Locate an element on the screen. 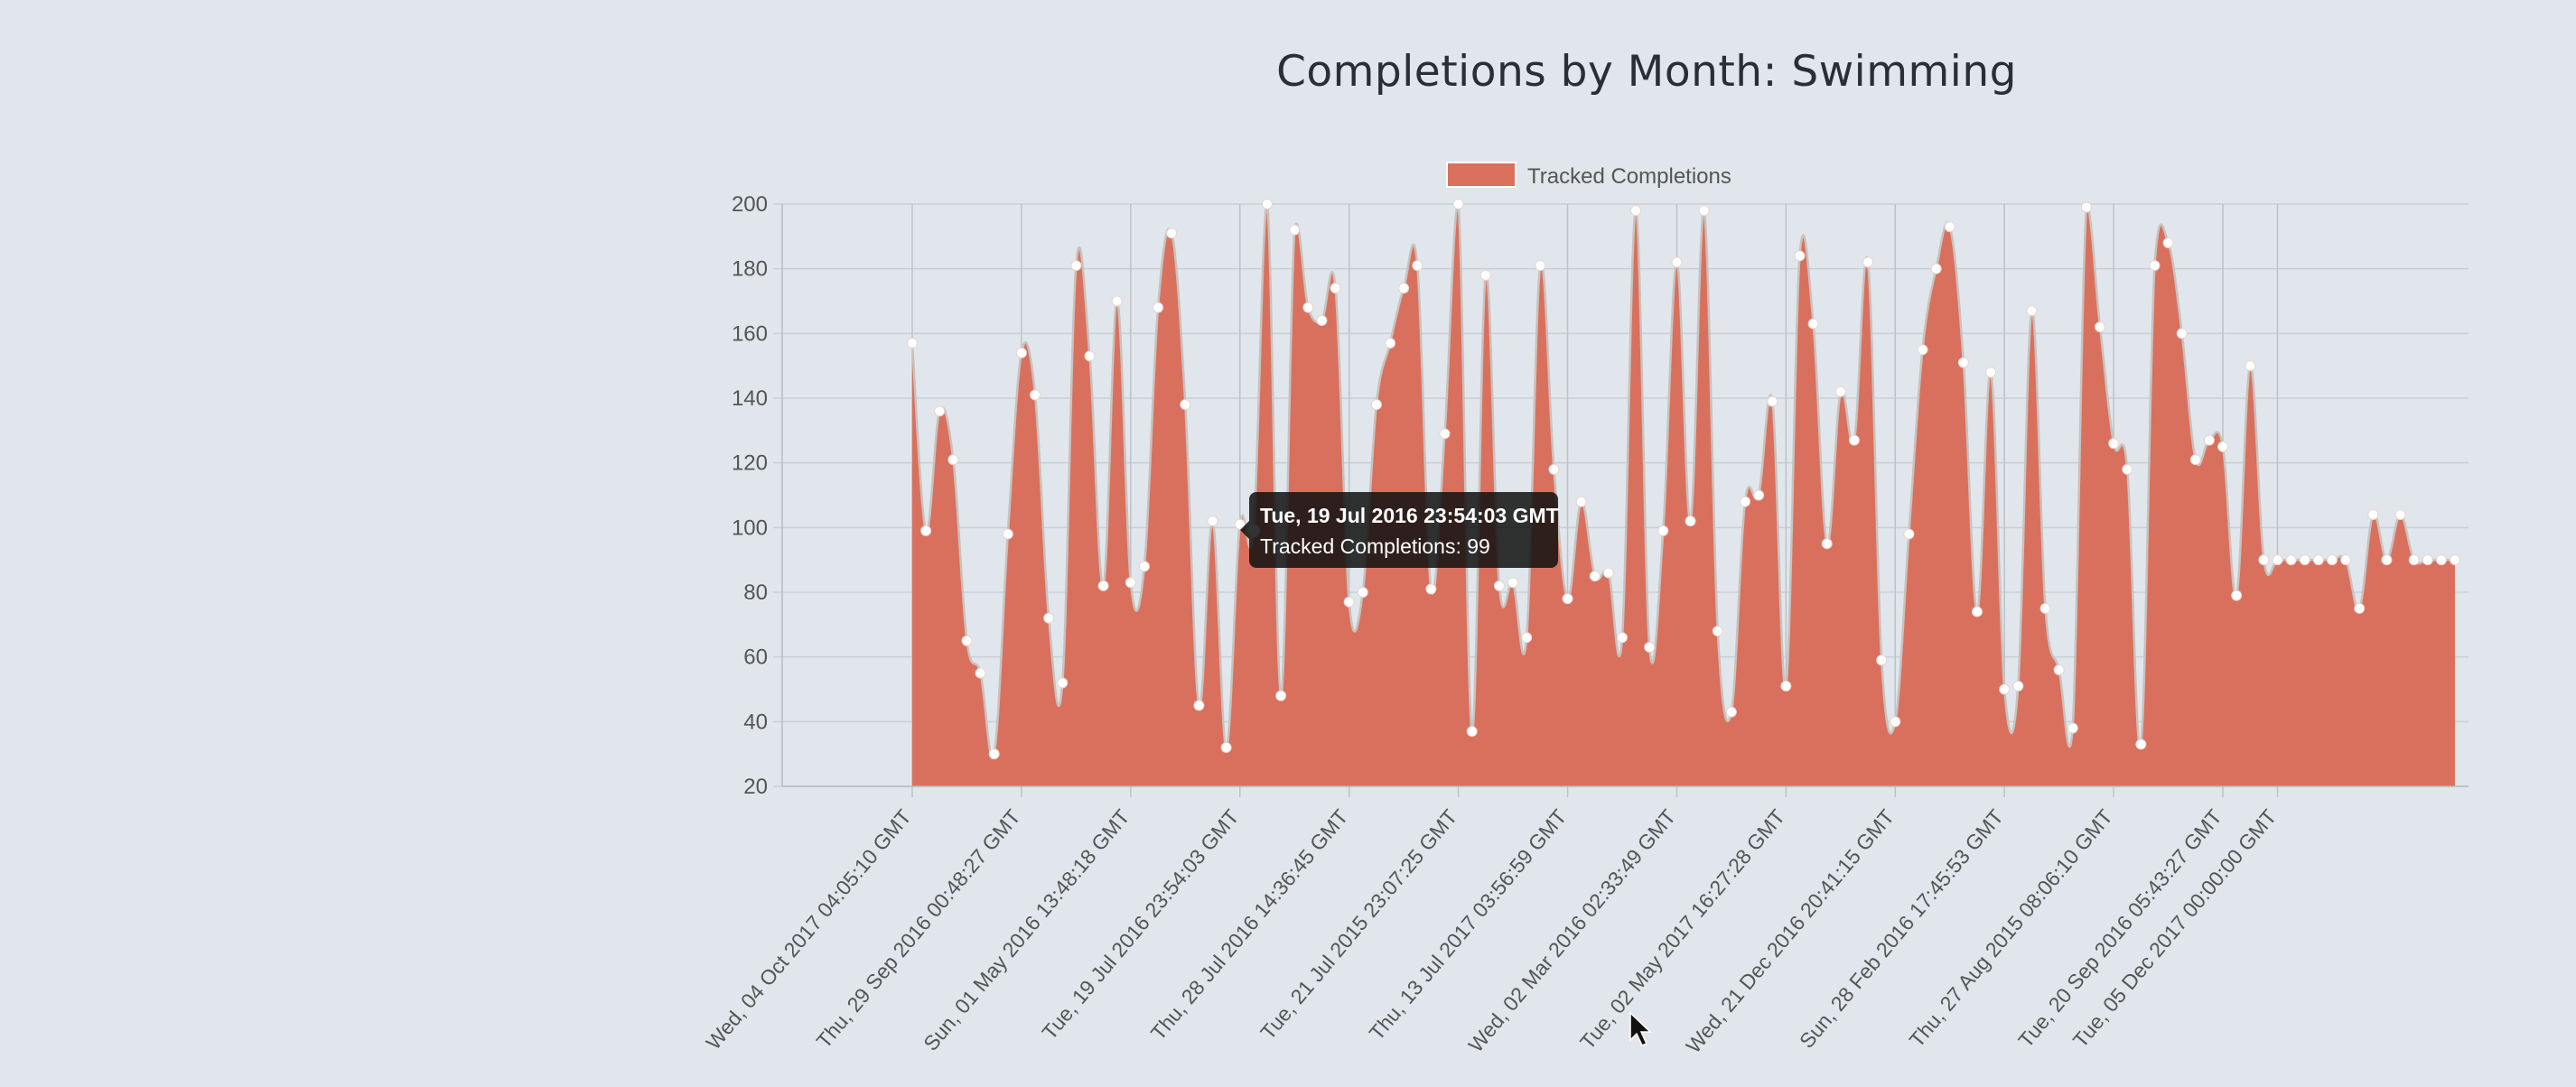 The image size is (2576, 1087). legend-swatch is located at coordinates (1481, 175).